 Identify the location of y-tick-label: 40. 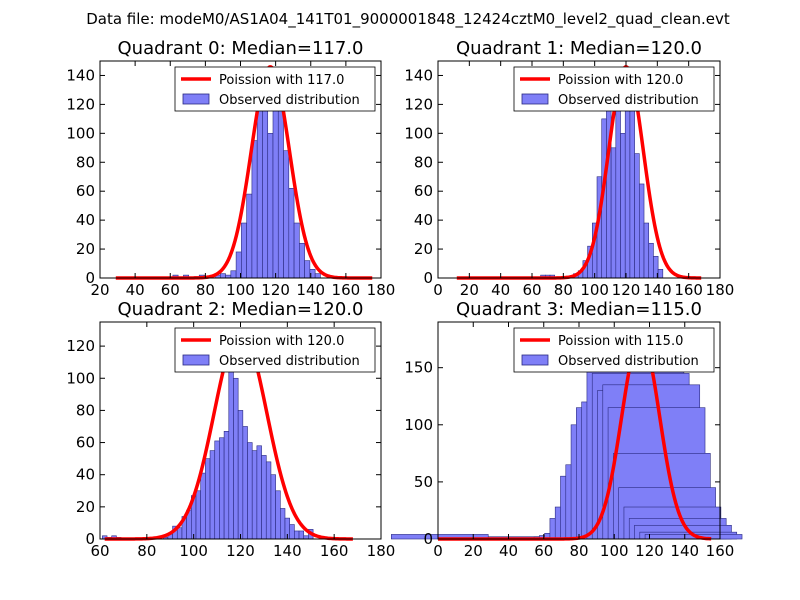
(85, 475).